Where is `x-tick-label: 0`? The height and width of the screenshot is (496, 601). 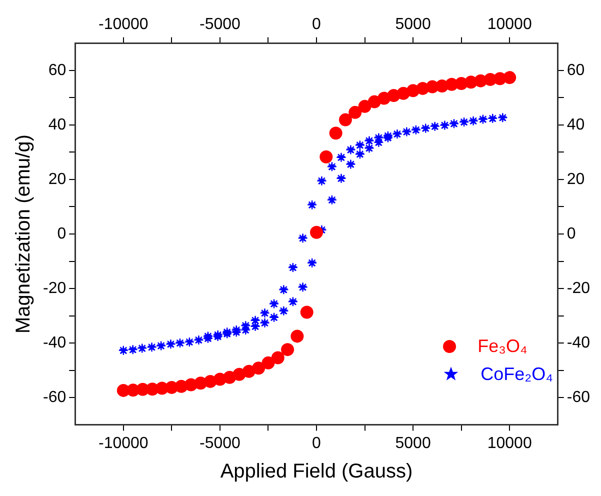 x-tick-label: 0 is located at coordinates (317, 443).